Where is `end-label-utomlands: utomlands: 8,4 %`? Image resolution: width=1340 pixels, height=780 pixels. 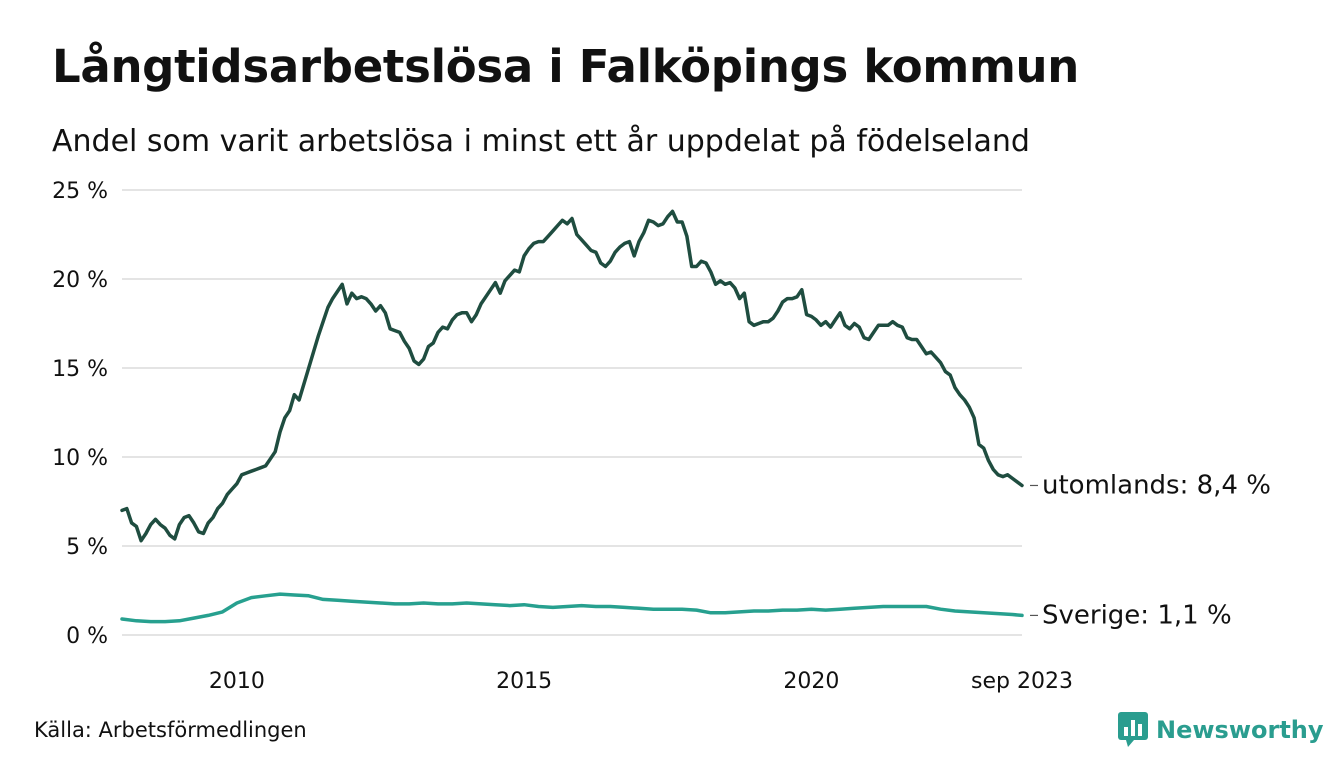
end-label-utomlands: utomlands: 8,4 % is located at coordinates (1156, 485).